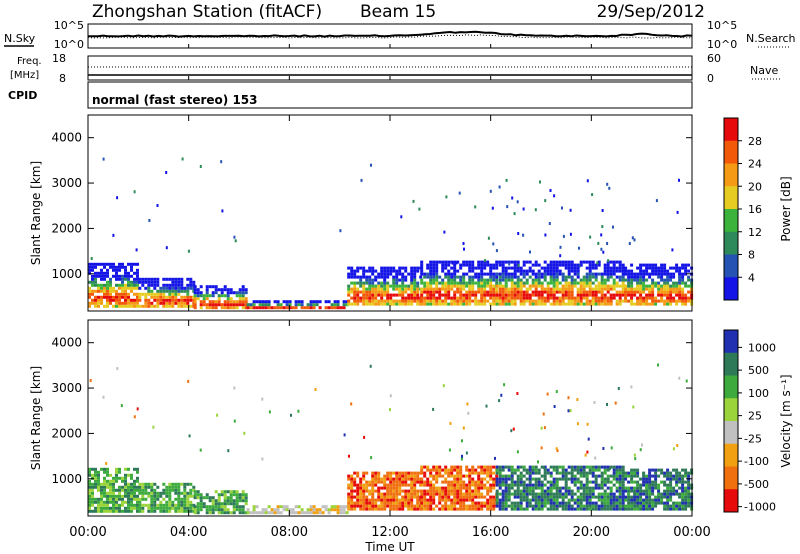  I want to click on colorbar-tick-label: -25, so click(753, 438).